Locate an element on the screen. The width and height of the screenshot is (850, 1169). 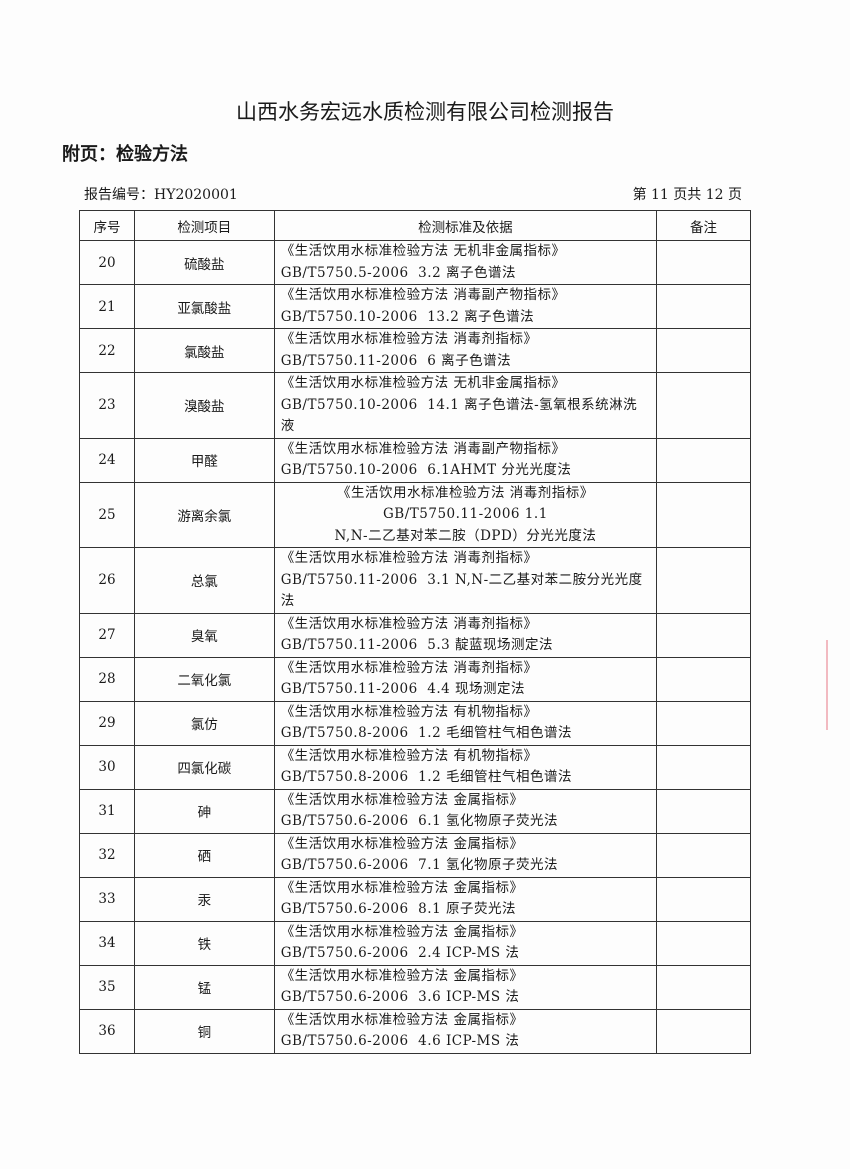
row-item: 臭氧 is located at coordinates (204, 635).